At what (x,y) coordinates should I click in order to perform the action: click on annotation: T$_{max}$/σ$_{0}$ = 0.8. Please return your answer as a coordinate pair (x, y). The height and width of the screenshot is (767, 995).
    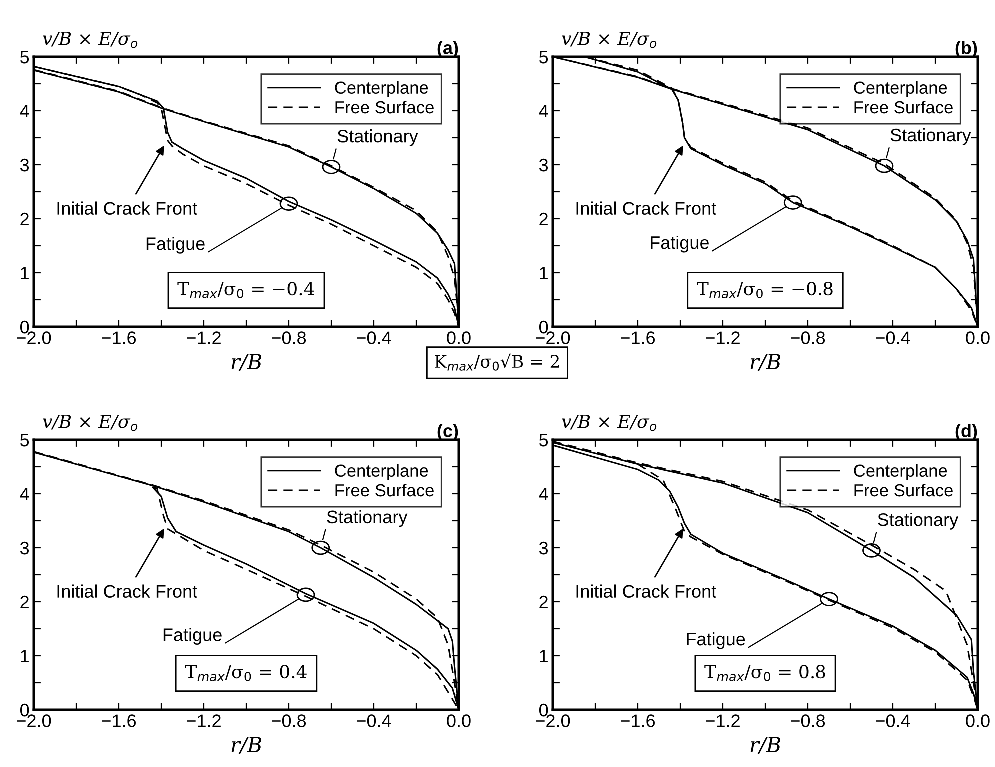
    Looking at the image, I should click on (765, 673).